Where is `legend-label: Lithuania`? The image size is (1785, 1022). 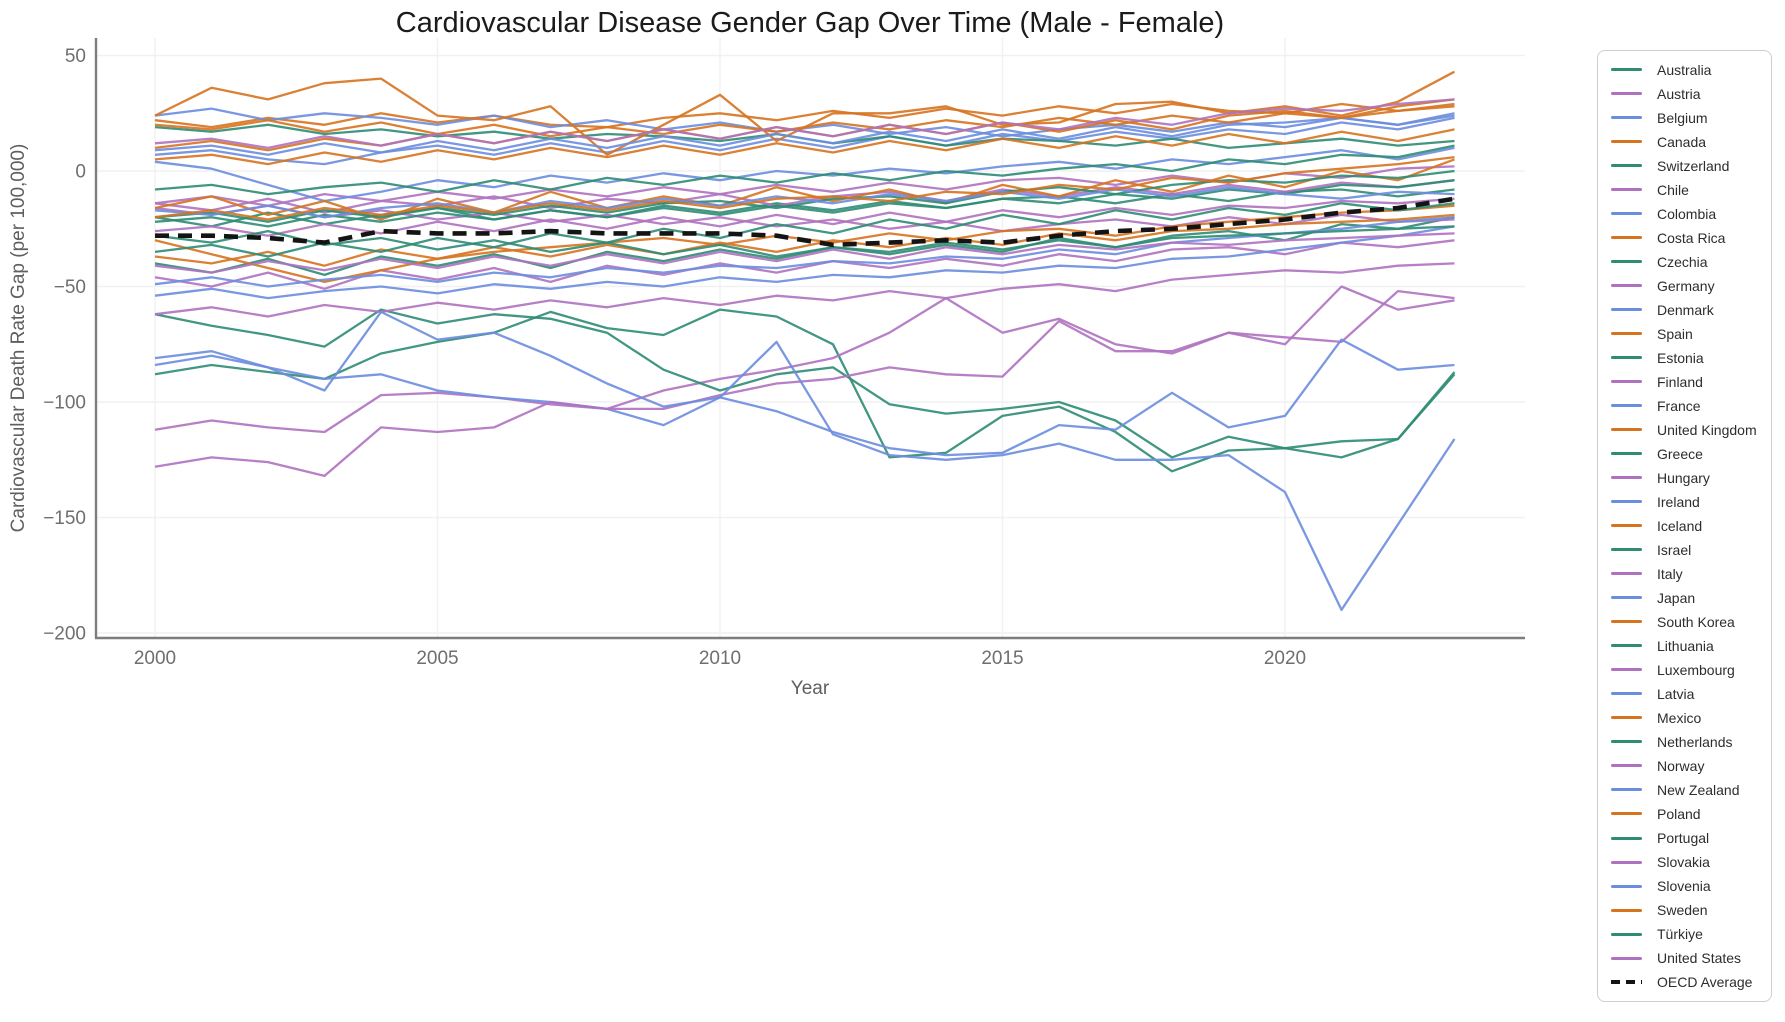
legend-label: Lithuania is located at coordinates (1685, 645).